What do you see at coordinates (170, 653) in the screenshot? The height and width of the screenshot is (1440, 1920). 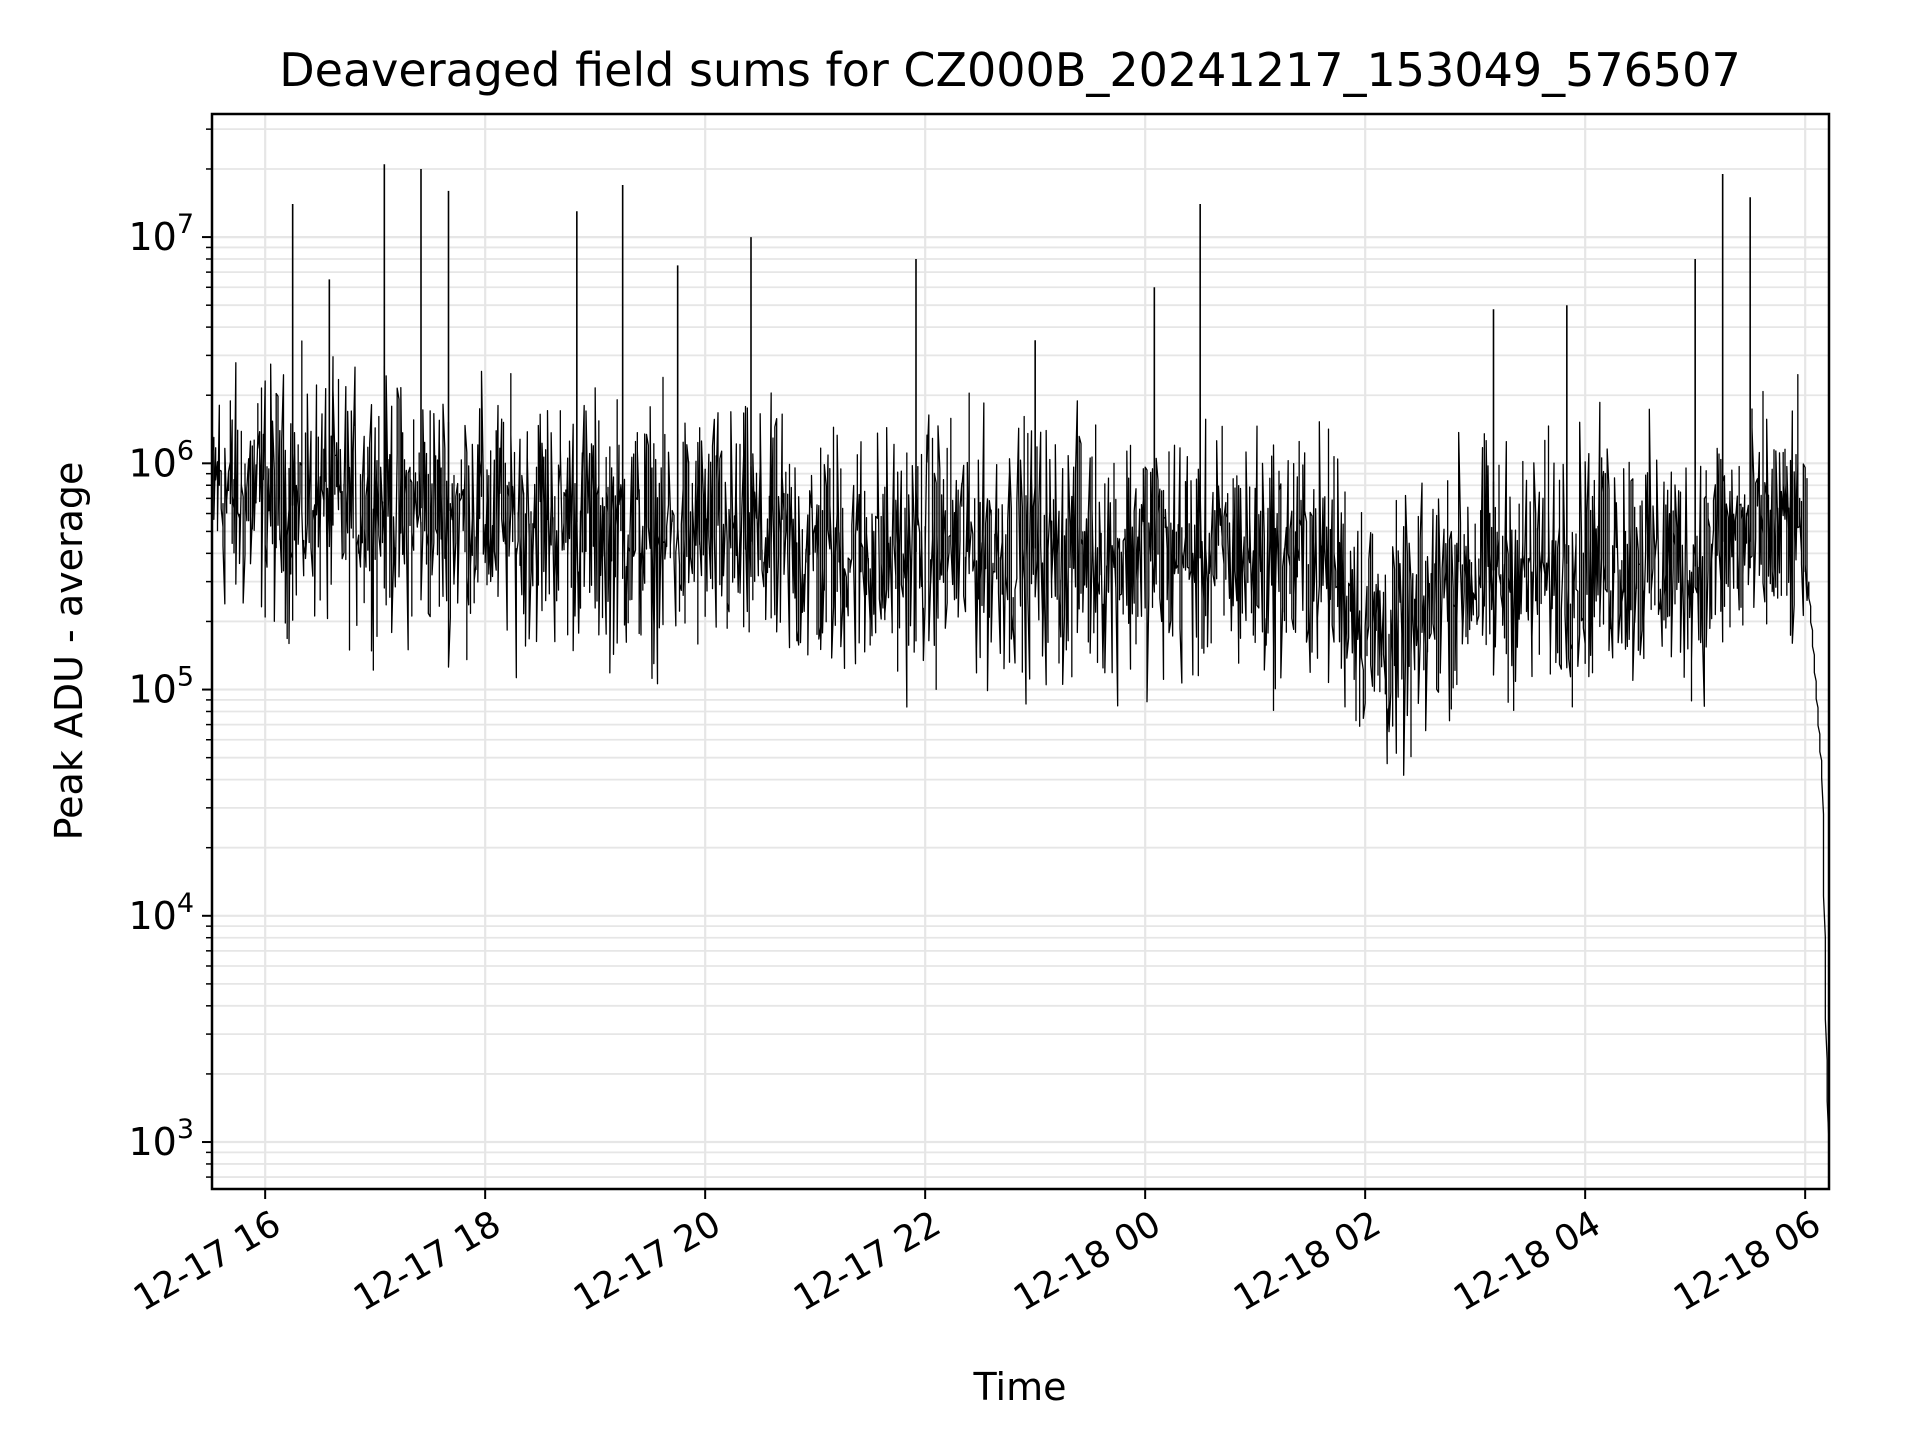 I see `y-axis: 103 104 105 106 107` at bounding box center [170, 653].